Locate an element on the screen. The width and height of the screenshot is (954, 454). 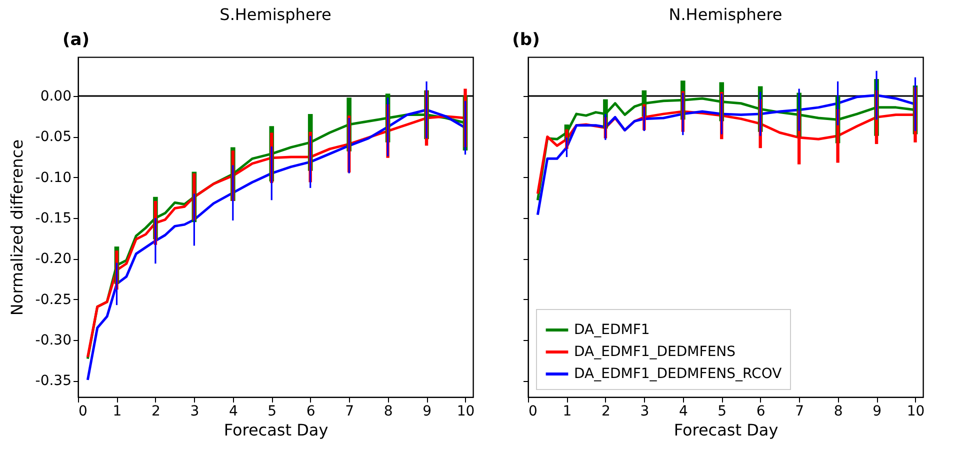
chart-title: N.Hemisphere is located at coordinates (725, 14).